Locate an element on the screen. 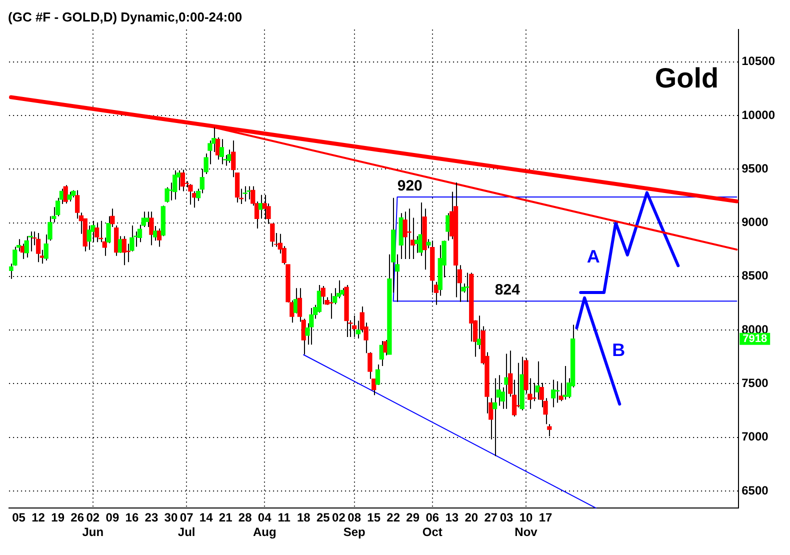 The height and width of the screenshot is (555, 790). chart-title: (GC #F - GOLD,D) Dynamic,0:00-24:00 is located at coordinates (125, 16).